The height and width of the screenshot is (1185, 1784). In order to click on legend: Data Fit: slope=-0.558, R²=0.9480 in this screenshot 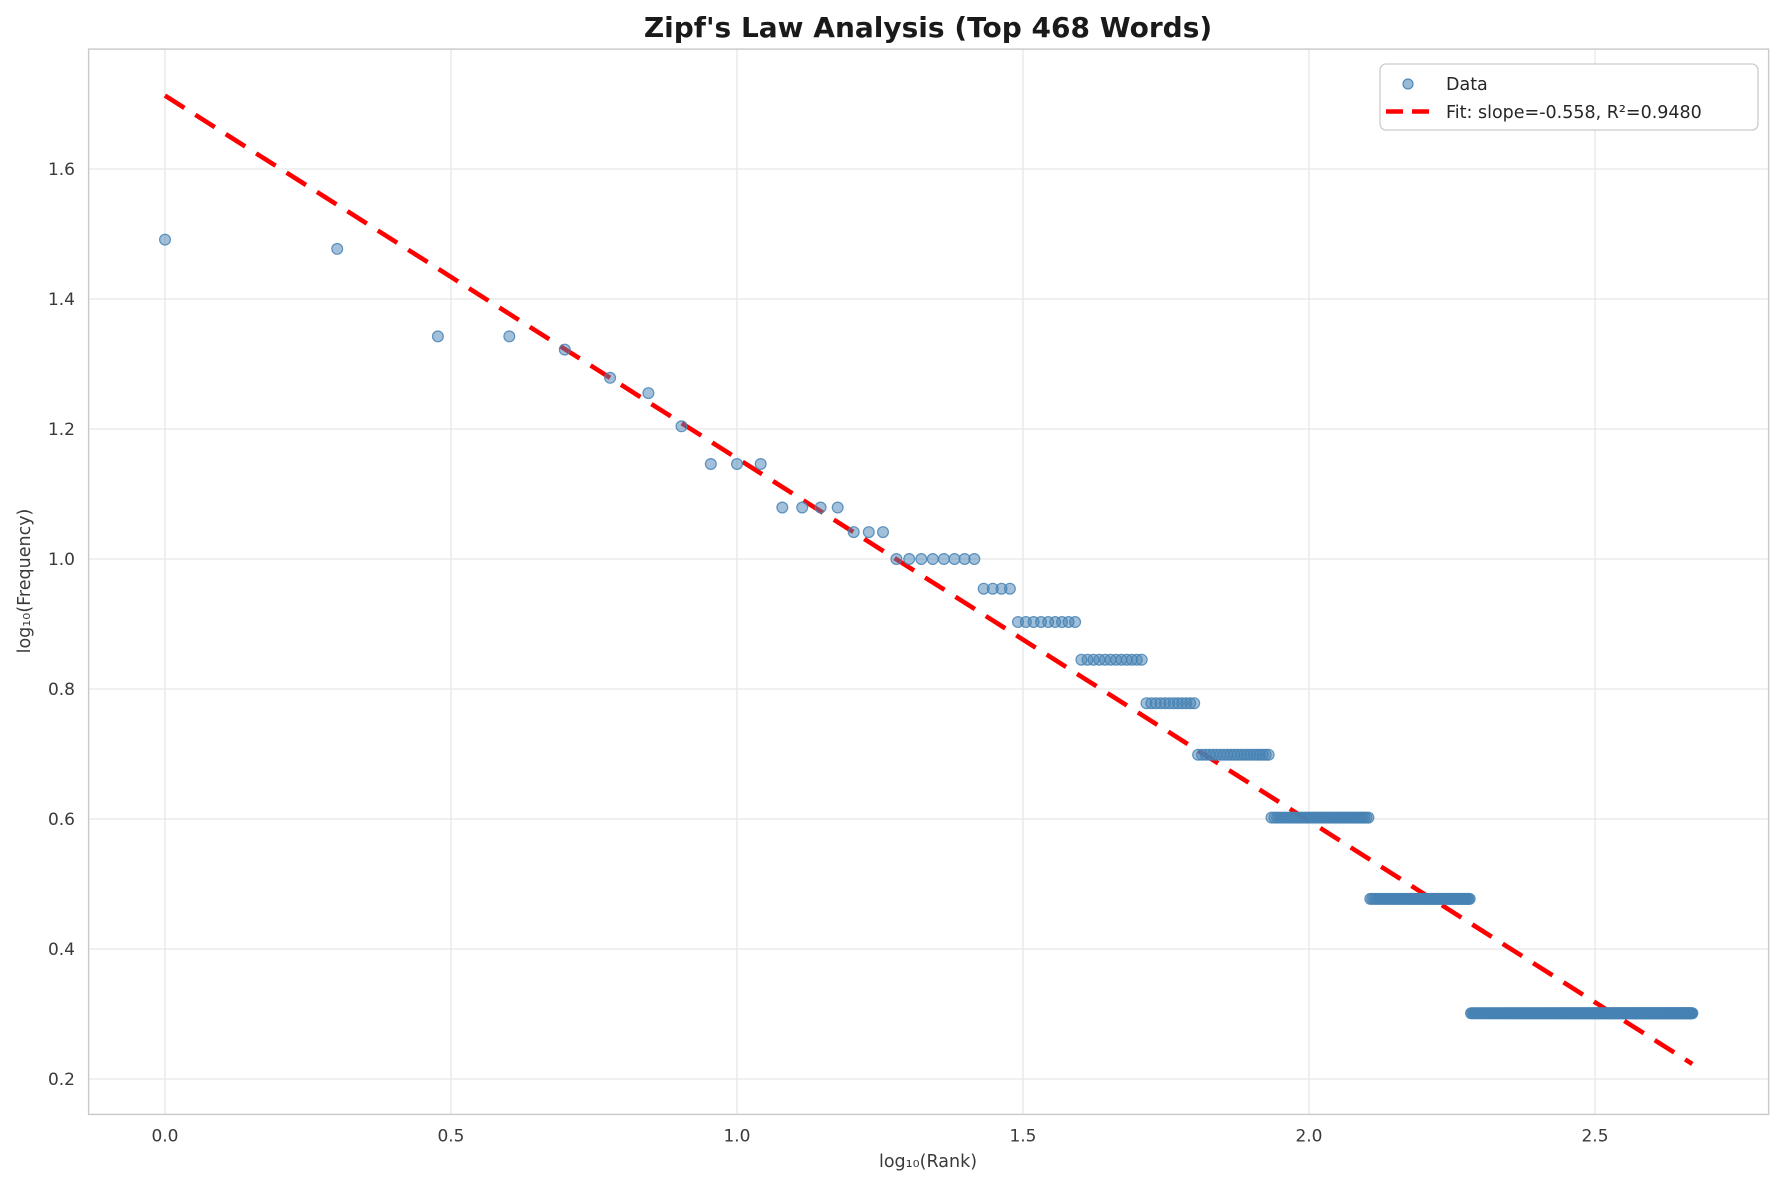, I will do `click(1569, 97)`.